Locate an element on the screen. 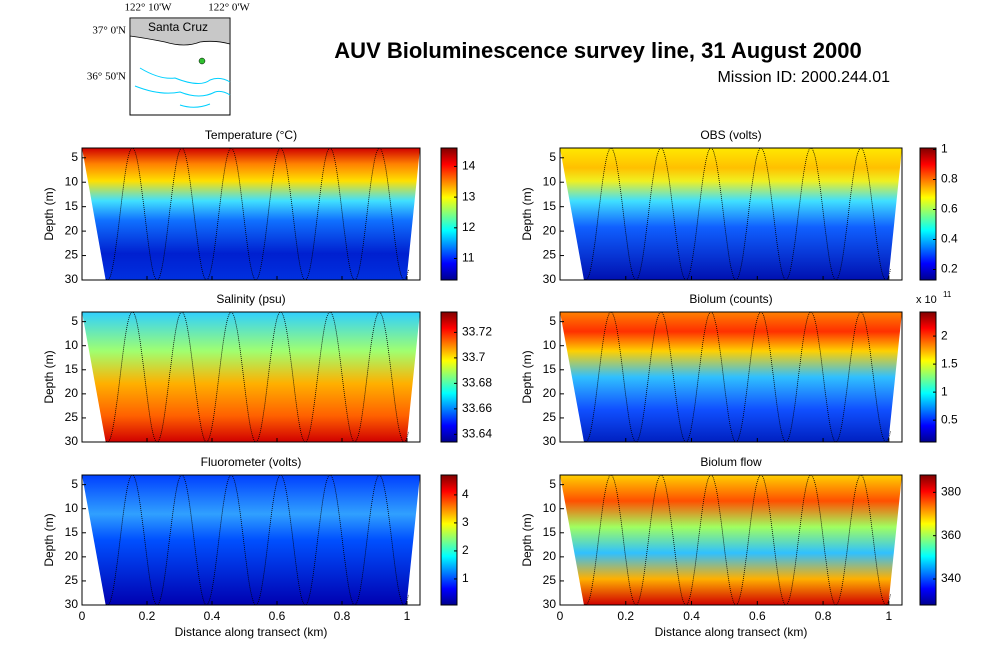 Image resolution: width=1000 pixels, height=655 pixels. x-tick-label: 0.6 is located at coordinates (277, 616).